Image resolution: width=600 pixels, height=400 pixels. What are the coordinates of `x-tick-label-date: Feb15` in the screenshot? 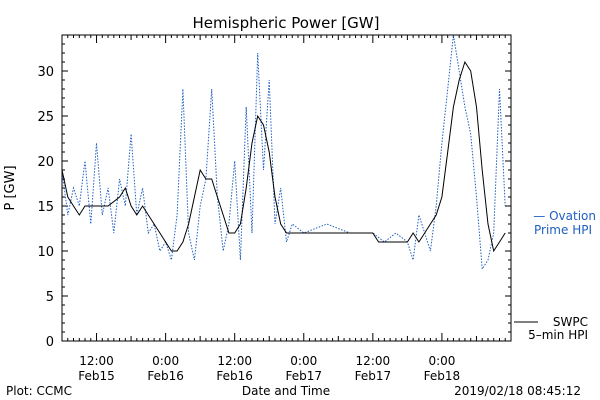 It's located at (96, 376).